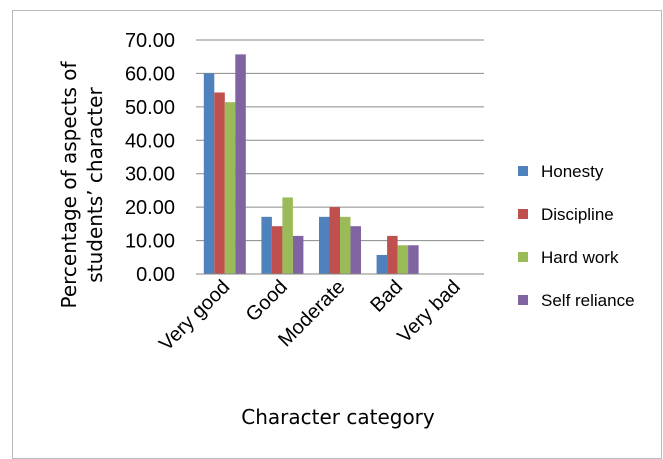 The height and width of the screenshot is (459, 663). Describe the element at coordinates (580, 257) in the screenshot. I see `legend-label: Hard work` at that location.